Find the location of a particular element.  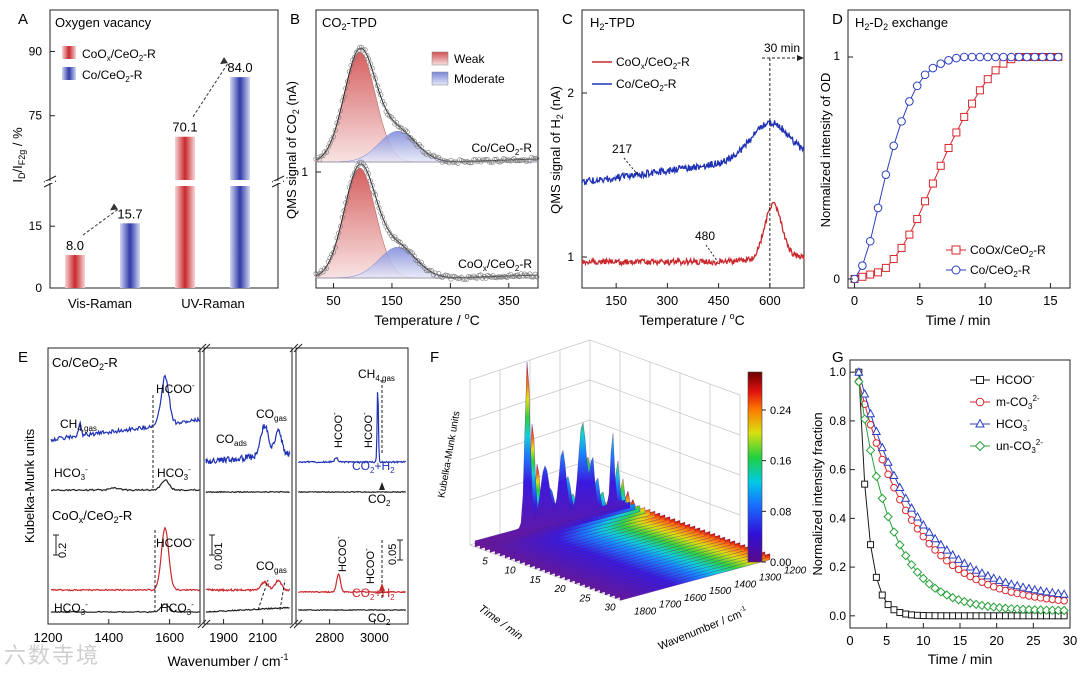

panel-c-title: H2-TPD is located at coordinates (612, 23).